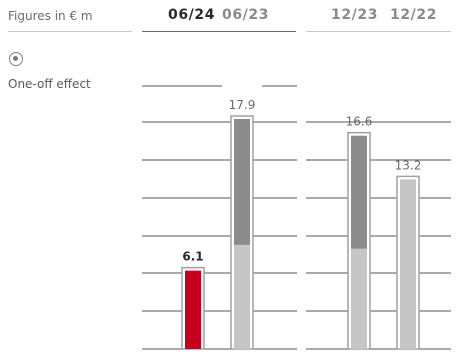  What do you see at coordinates (16, 59) in the screenshot?
I see `one-off-effect-radio-icon` at bounding box center [16, 59].